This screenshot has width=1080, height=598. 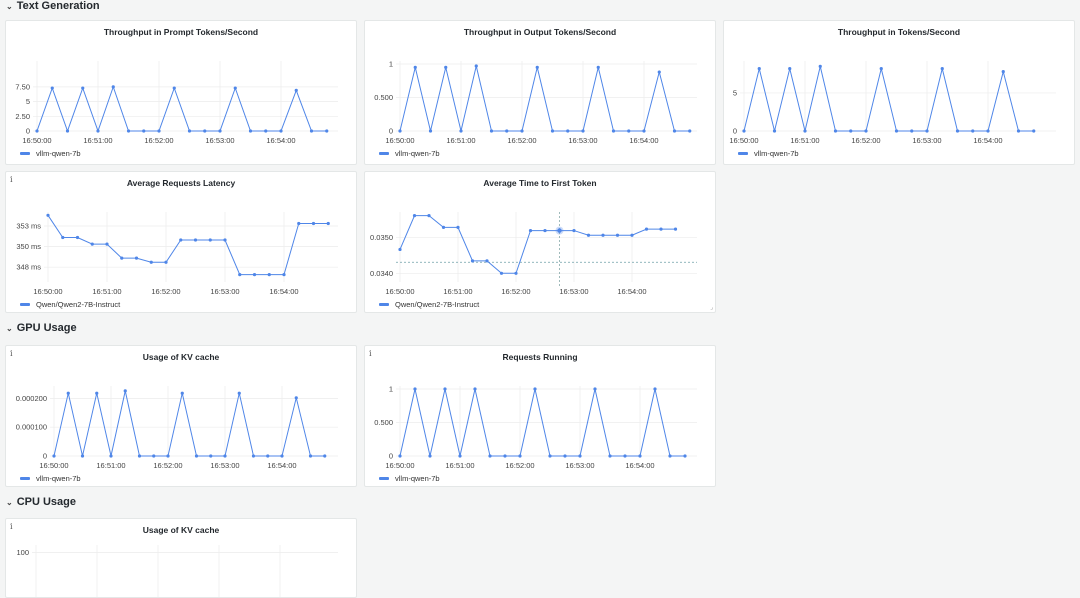 What do you see at coordinates (53, 6) in the screenshot?
I see `row-text-generation: ⌄ Text Generation` at bounding box center [53, 6].